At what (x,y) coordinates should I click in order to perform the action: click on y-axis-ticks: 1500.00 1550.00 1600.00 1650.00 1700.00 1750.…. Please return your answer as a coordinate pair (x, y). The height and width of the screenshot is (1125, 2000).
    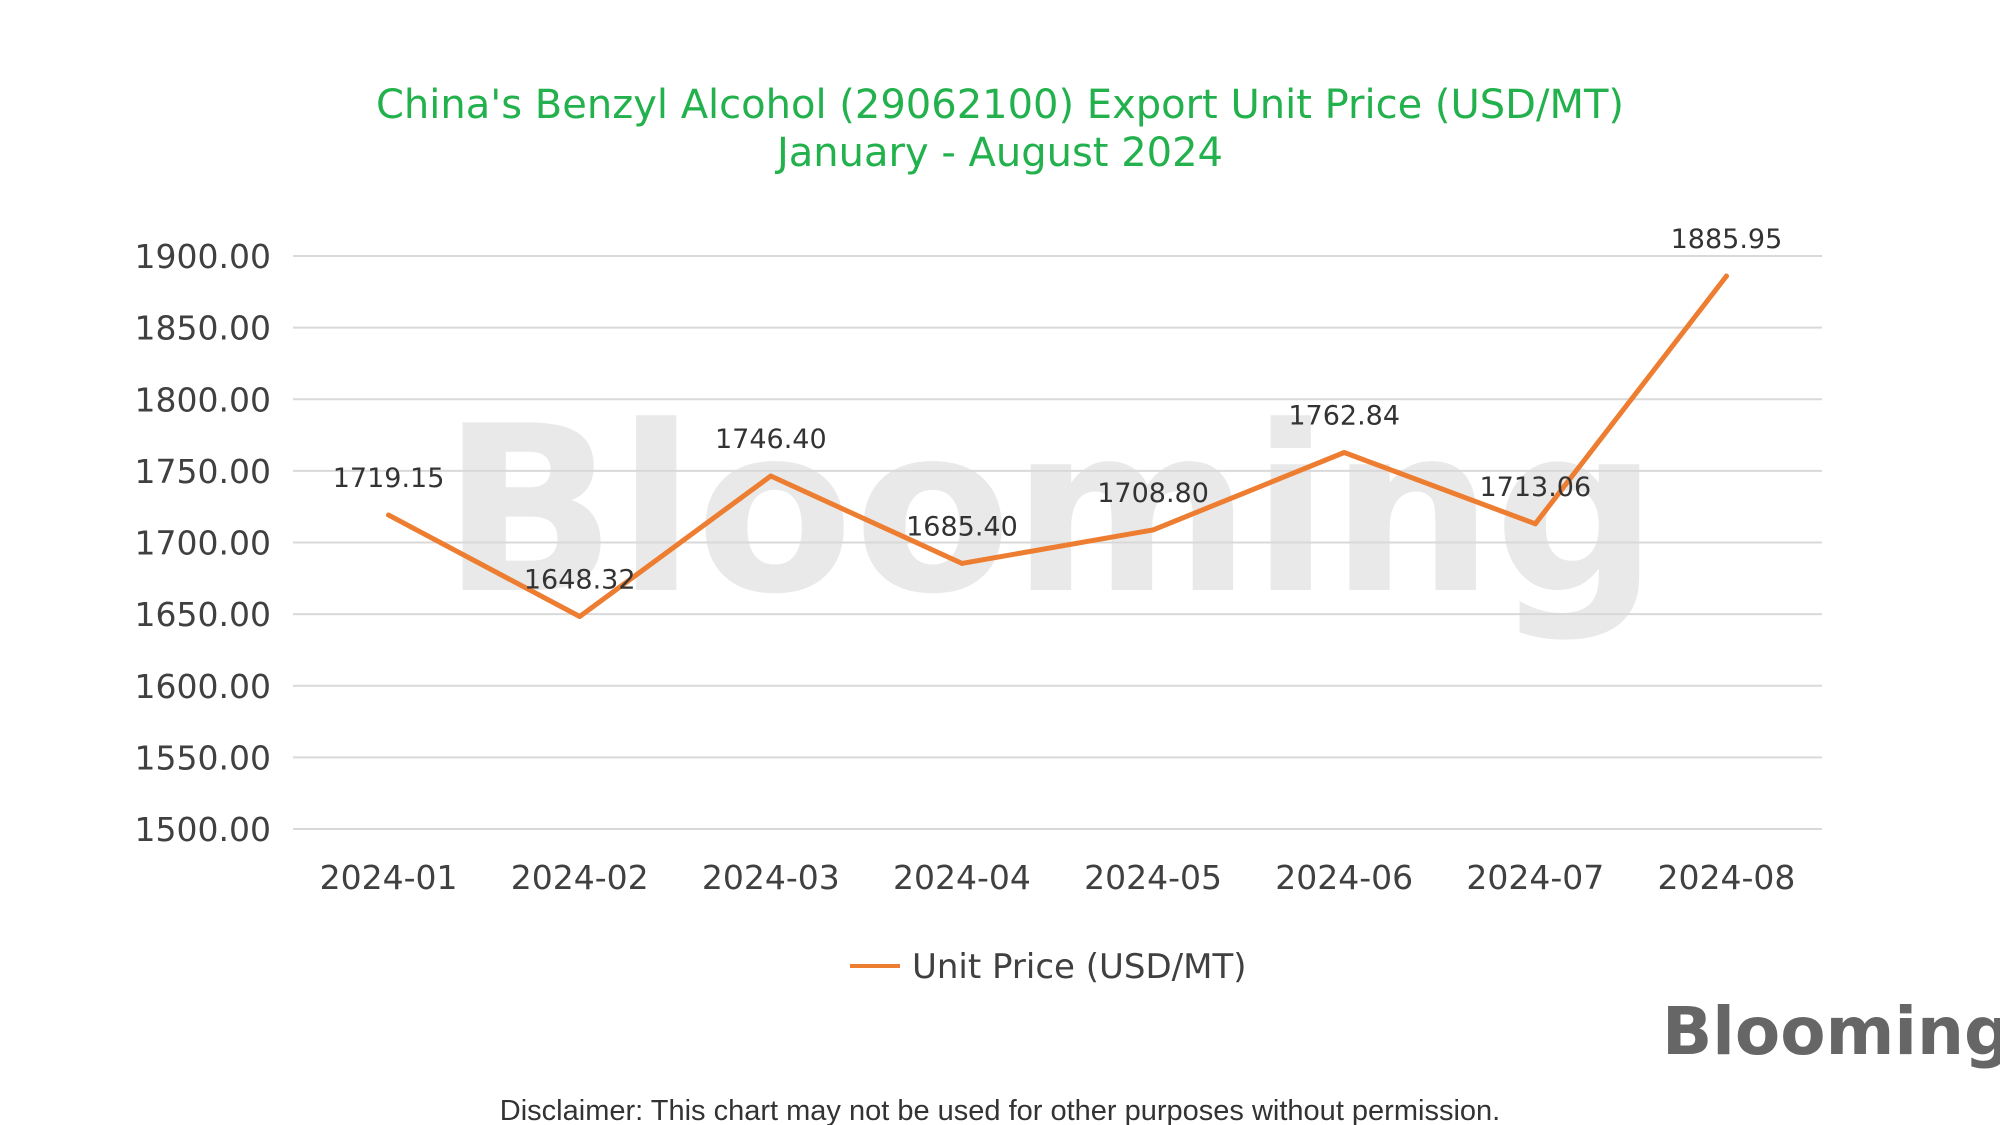
    Looking at the image, I should click on (203, 543).